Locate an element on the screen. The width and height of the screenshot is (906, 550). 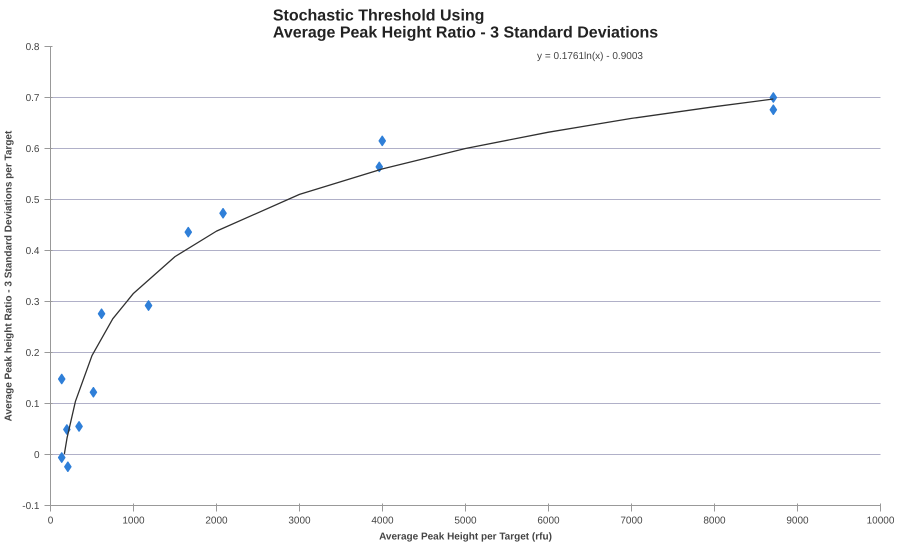
y-axis-title: Average Peak height Ratio - 3 Standard Deviations per Target is located at coordinates (8, 276).